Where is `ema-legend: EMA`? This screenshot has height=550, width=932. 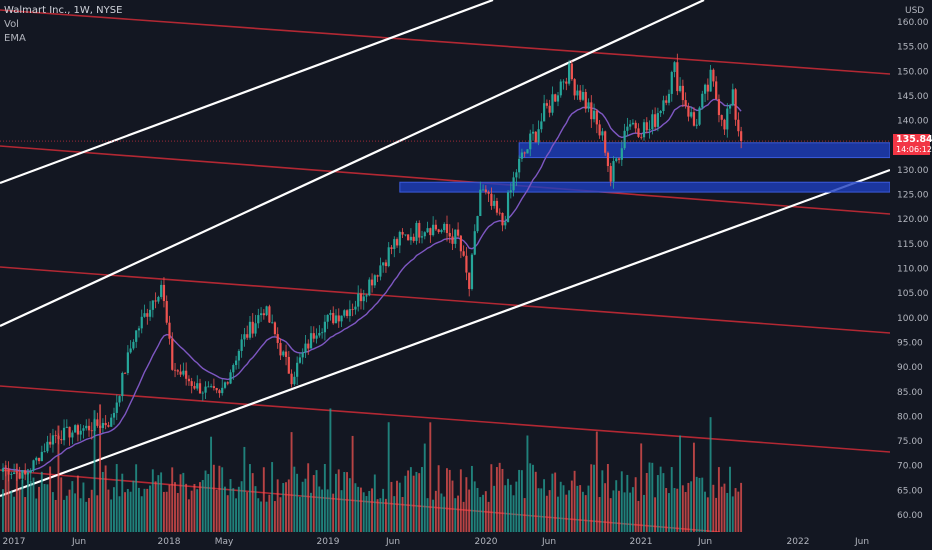 ema-legend: EMA is located at coordinates (15, 38).